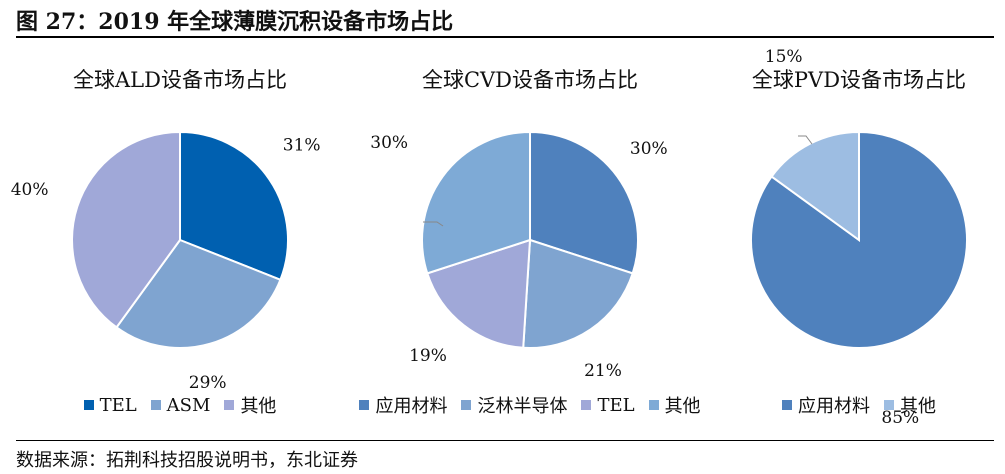  Describe the element at coordinates (208, 383) in the screenshot. I see `slice-value-label: 29%` at that location.